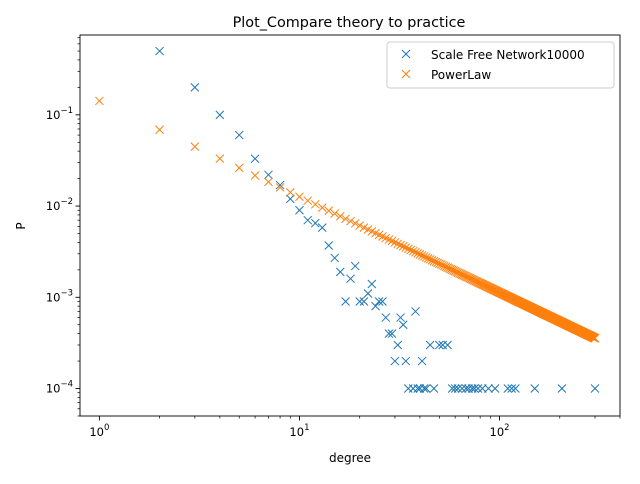 Image resolution: width=640 pixels, height=484 pixels. I want to click on y-axis-label: P, so click(21, 225).